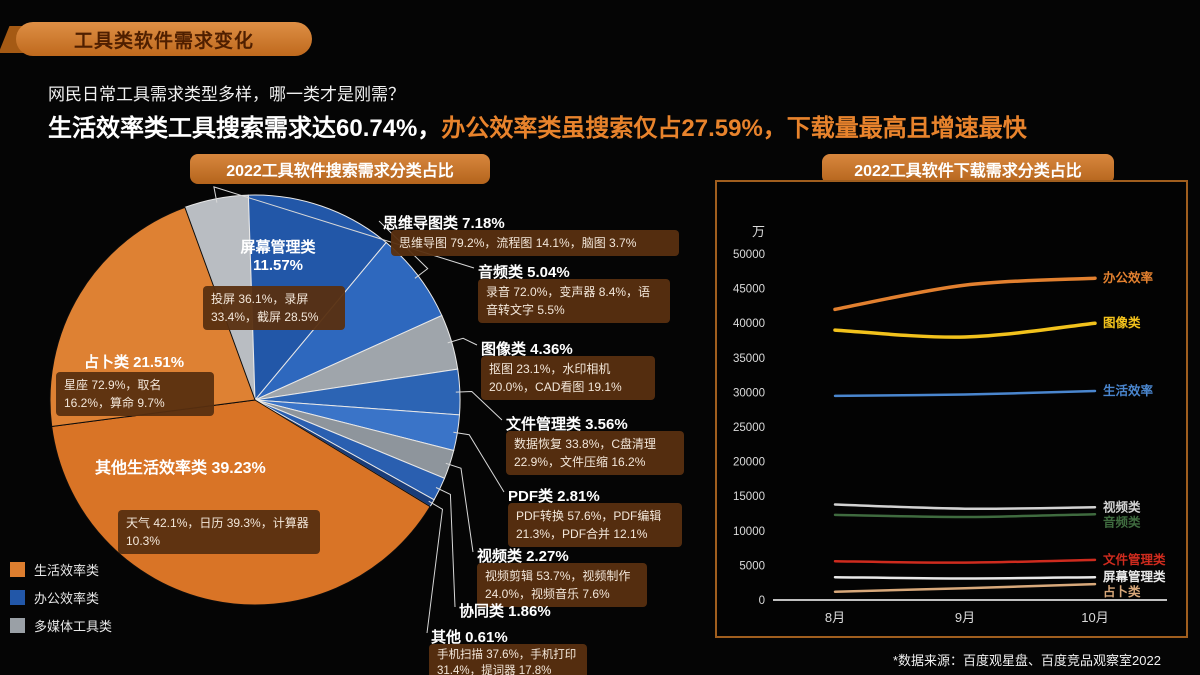 The image size is (1200, 675). What do you see at coordinates (505, 611) in the screenshot?
I see `pie-label-collab: 协同类 1.86%` at bounding box center [505, 611].